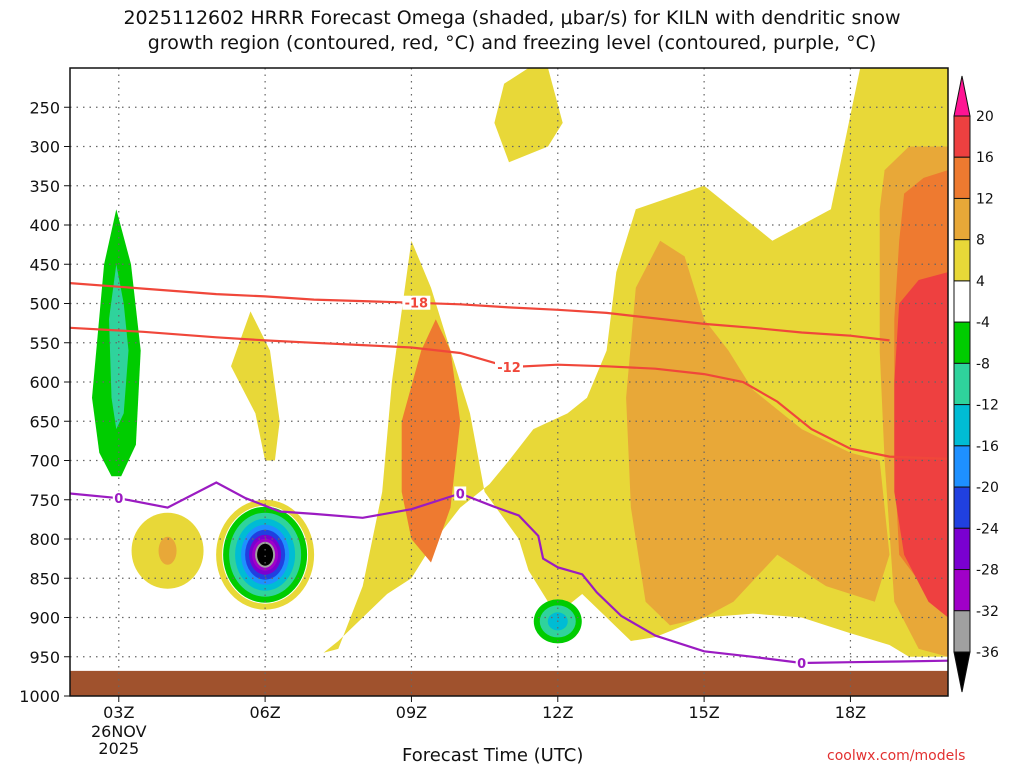 Image resolution: width=1024 pixels, height=768 pixels. I want to click on omega-region-mid-orange, so click(431, 441).